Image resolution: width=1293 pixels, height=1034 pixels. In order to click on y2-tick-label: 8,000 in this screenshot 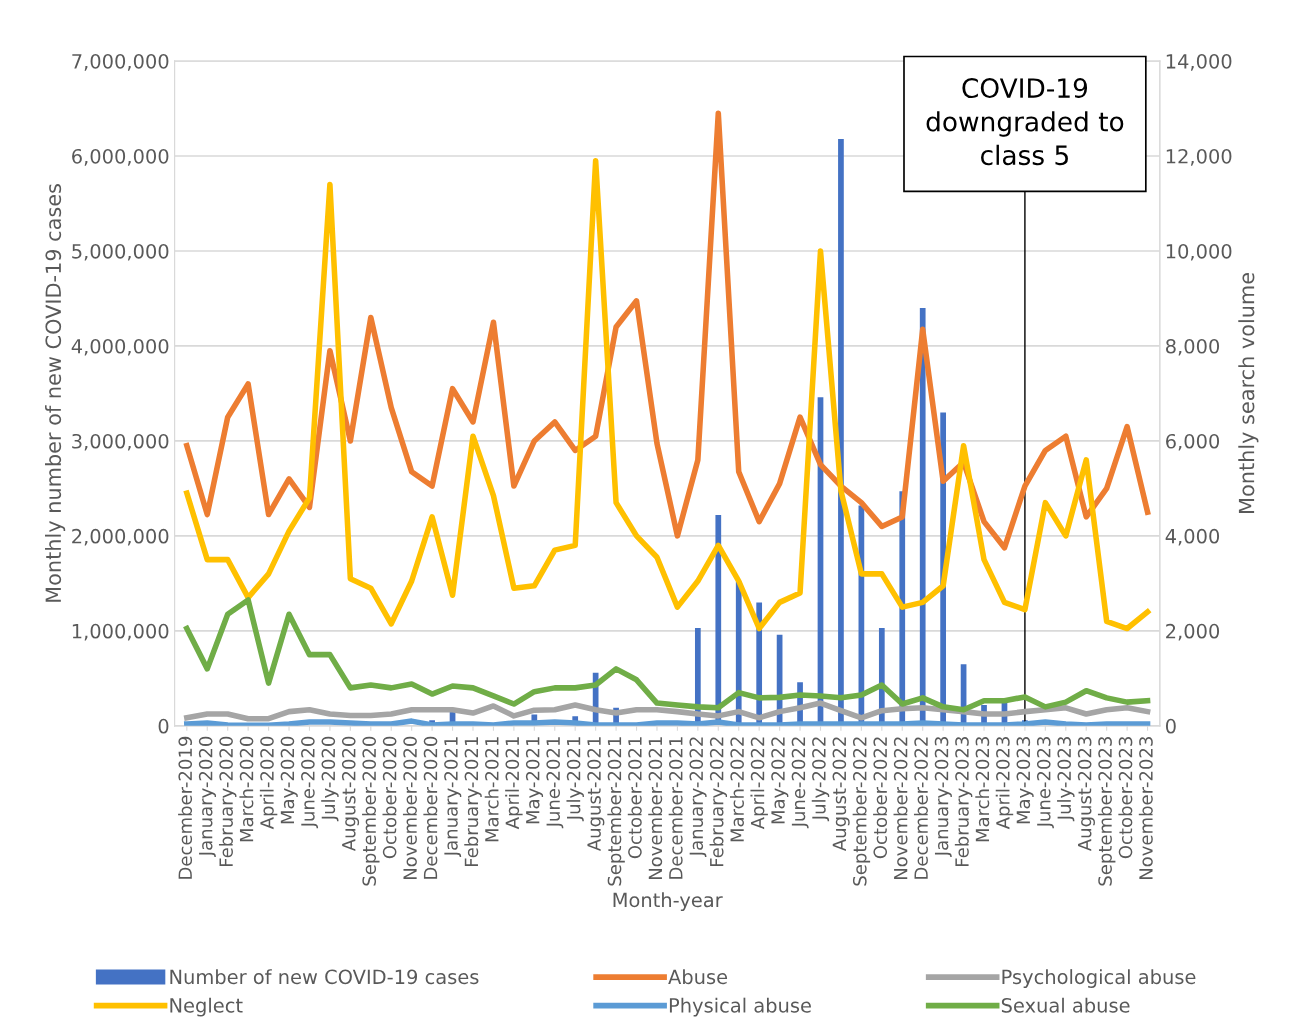, I will do `click(1193, 347)`.